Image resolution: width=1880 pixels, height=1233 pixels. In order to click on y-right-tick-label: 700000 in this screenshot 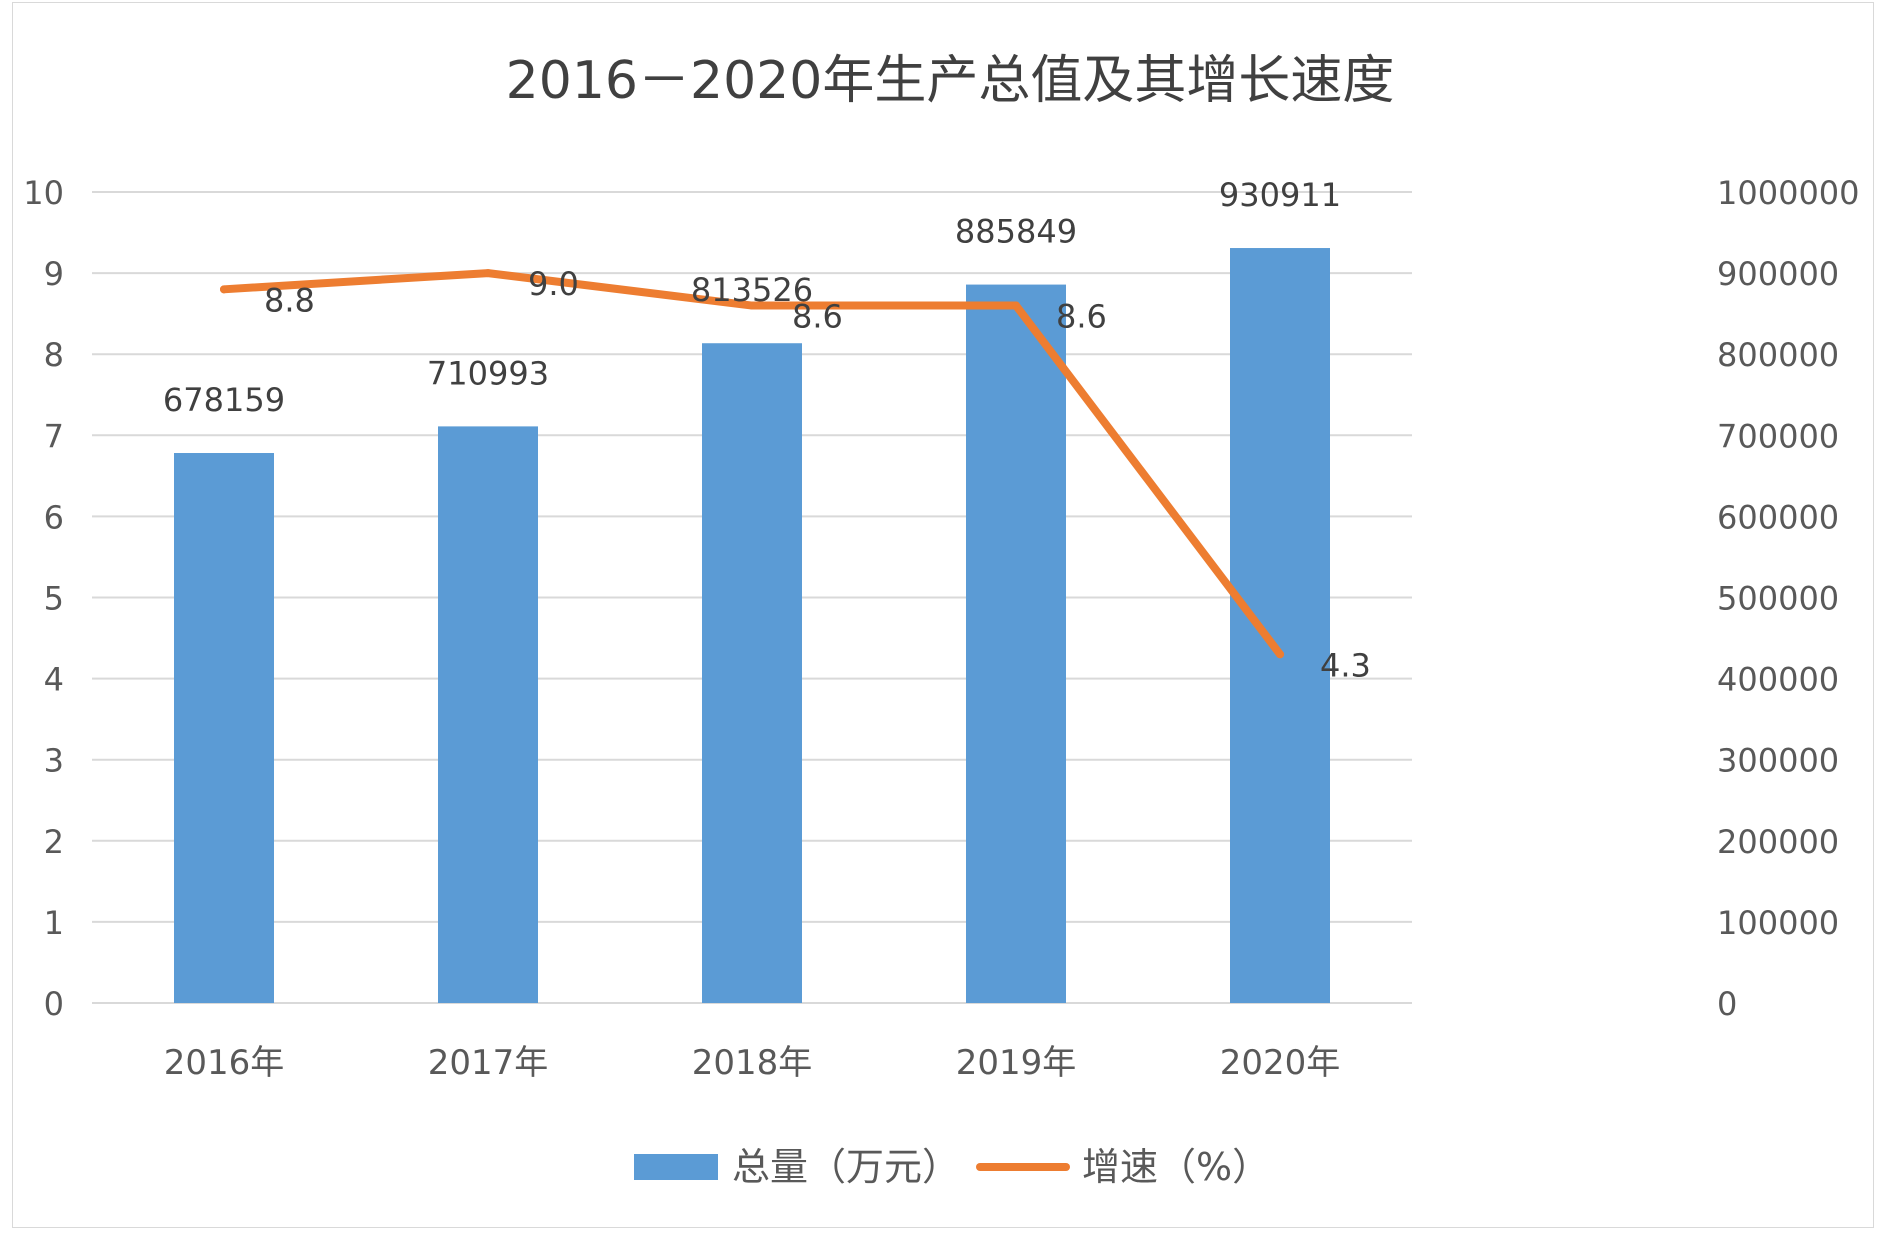, I will do `click(1778, 436)`.